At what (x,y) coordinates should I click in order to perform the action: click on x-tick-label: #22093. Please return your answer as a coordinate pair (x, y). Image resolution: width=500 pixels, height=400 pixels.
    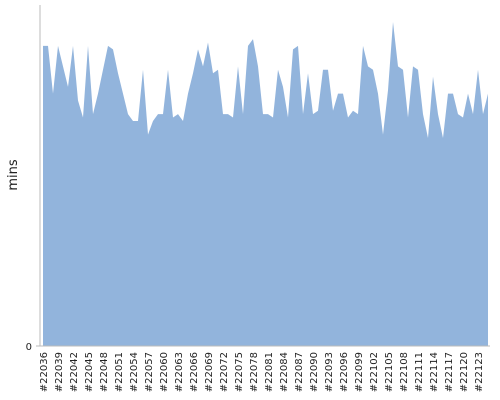
    Looking at the image, I should click on (329, 372).